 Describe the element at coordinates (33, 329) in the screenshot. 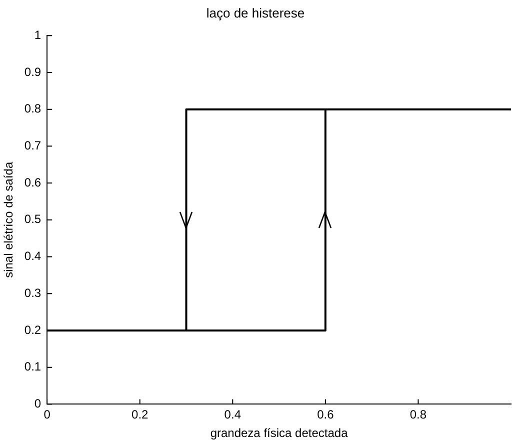

I see `y-tick-label: 0.2` at that location.